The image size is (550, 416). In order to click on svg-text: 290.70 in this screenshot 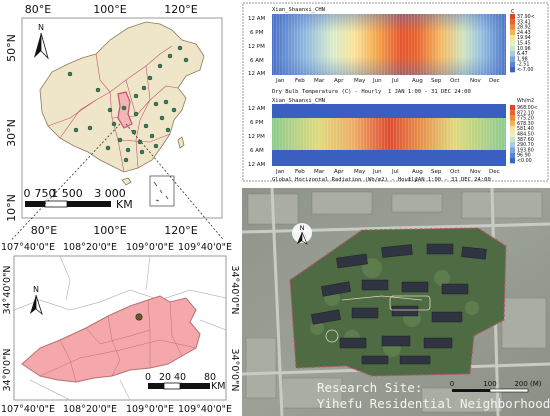, I will do `click(525, 145)`.